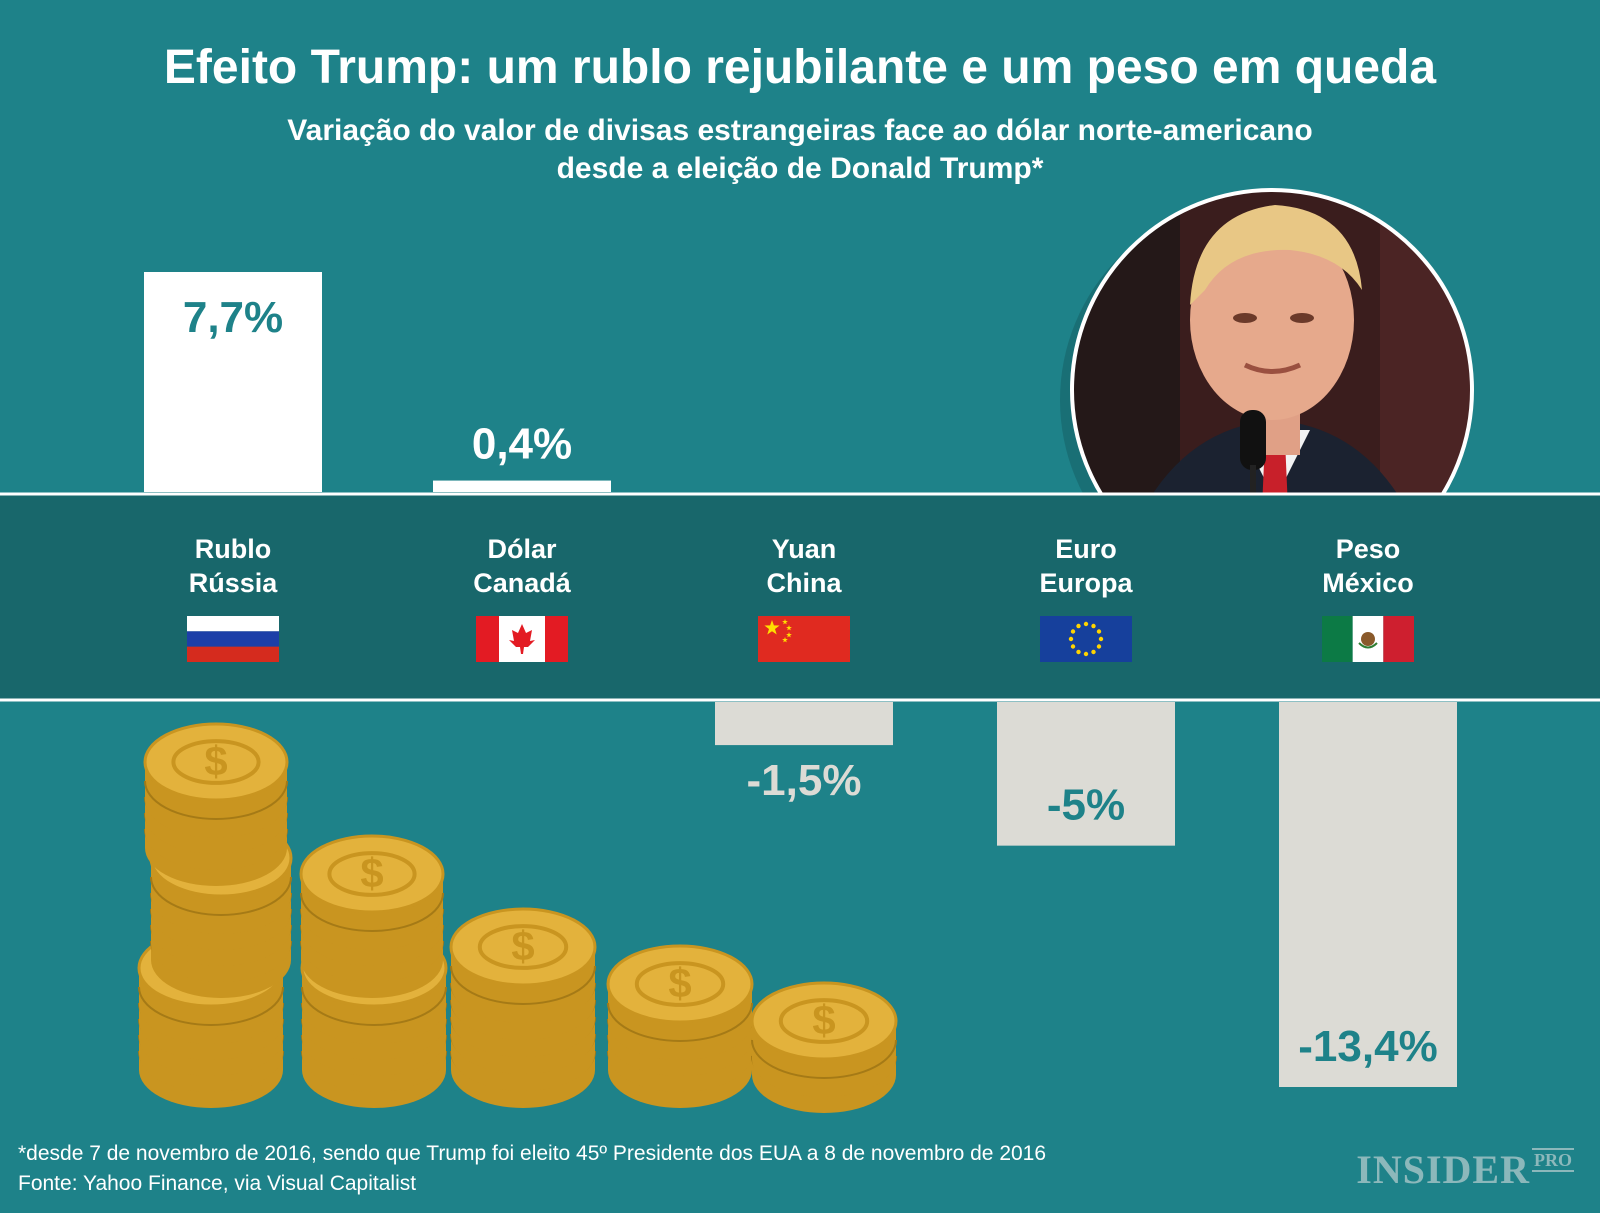  What do you see at coordinates (233, 639) in the screenshot?
I see `russia-flag-icon` at bounding box center [233, 639].